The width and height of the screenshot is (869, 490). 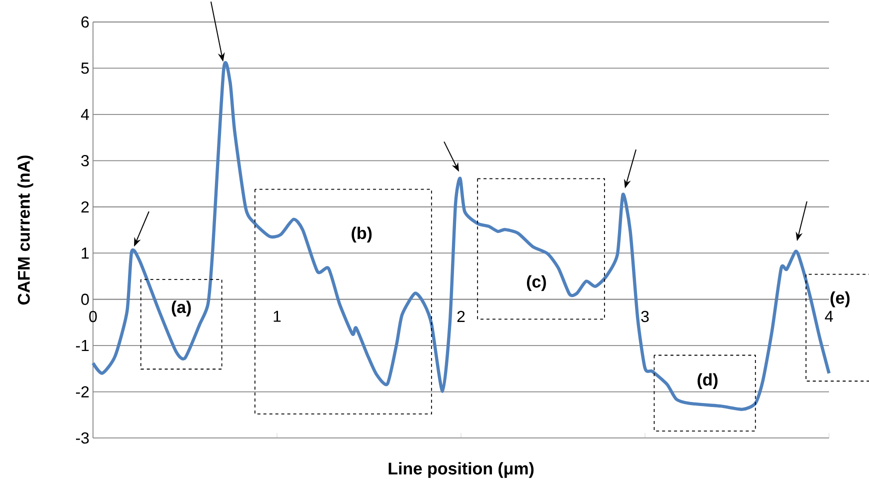 I want to click on y-tick-label: 4, so click(x=85, y=114).